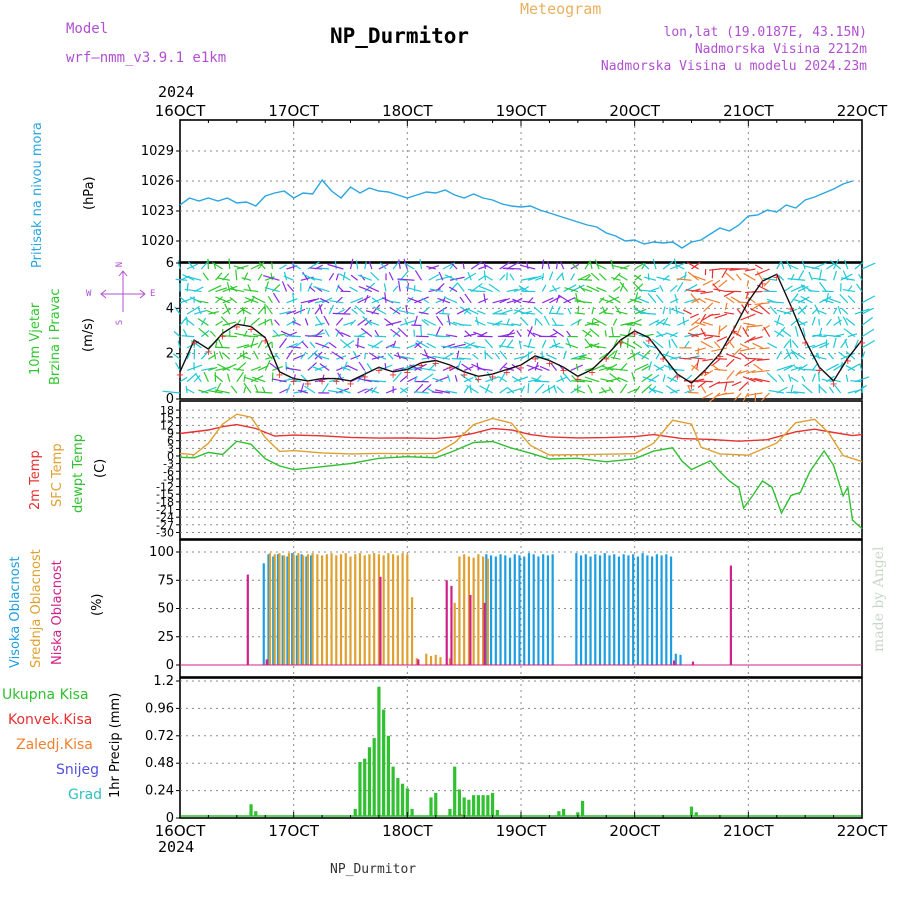 This screenshot has width=900, height=900. What do you see at coordinates (407, 111) in the screenshot?
I see `top-day-tick: 18OCT` at bounding box center [407, 111].